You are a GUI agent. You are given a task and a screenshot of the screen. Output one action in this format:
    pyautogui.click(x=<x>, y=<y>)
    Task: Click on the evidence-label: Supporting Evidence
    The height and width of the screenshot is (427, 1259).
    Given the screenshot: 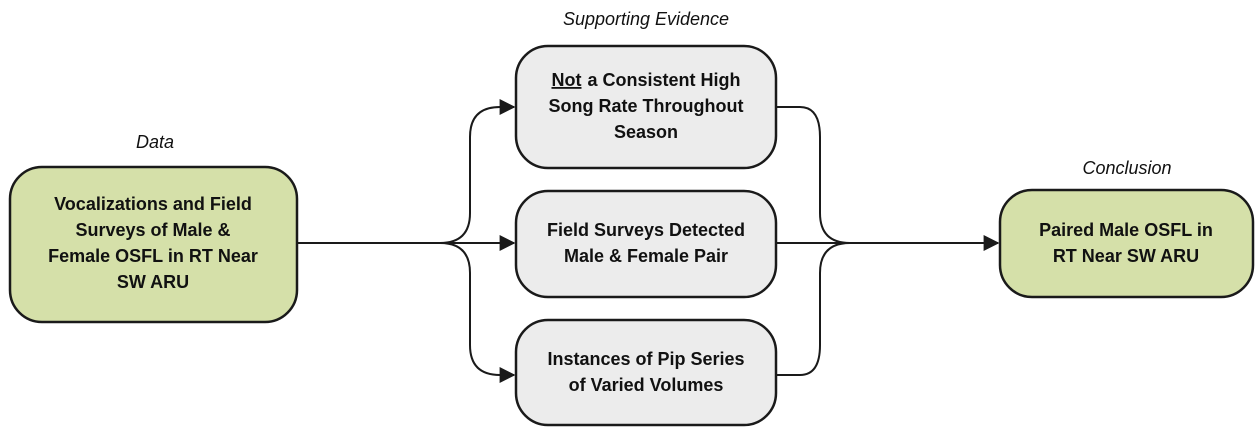 What is the action you would take?
    pyautogui.click(x=646, y=19)
    